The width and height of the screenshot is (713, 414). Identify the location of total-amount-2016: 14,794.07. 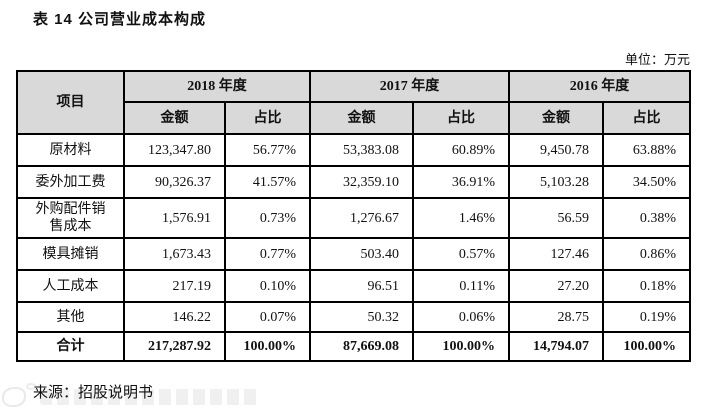
(556, 346).